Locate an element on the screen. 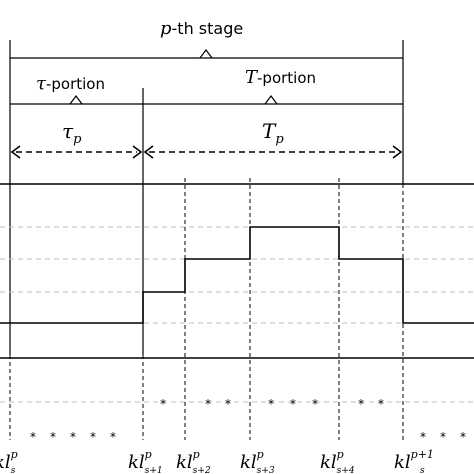 The width and height of the screenshot is (474, 474). T-p-label: Tp is located at coordinates (273, 133).